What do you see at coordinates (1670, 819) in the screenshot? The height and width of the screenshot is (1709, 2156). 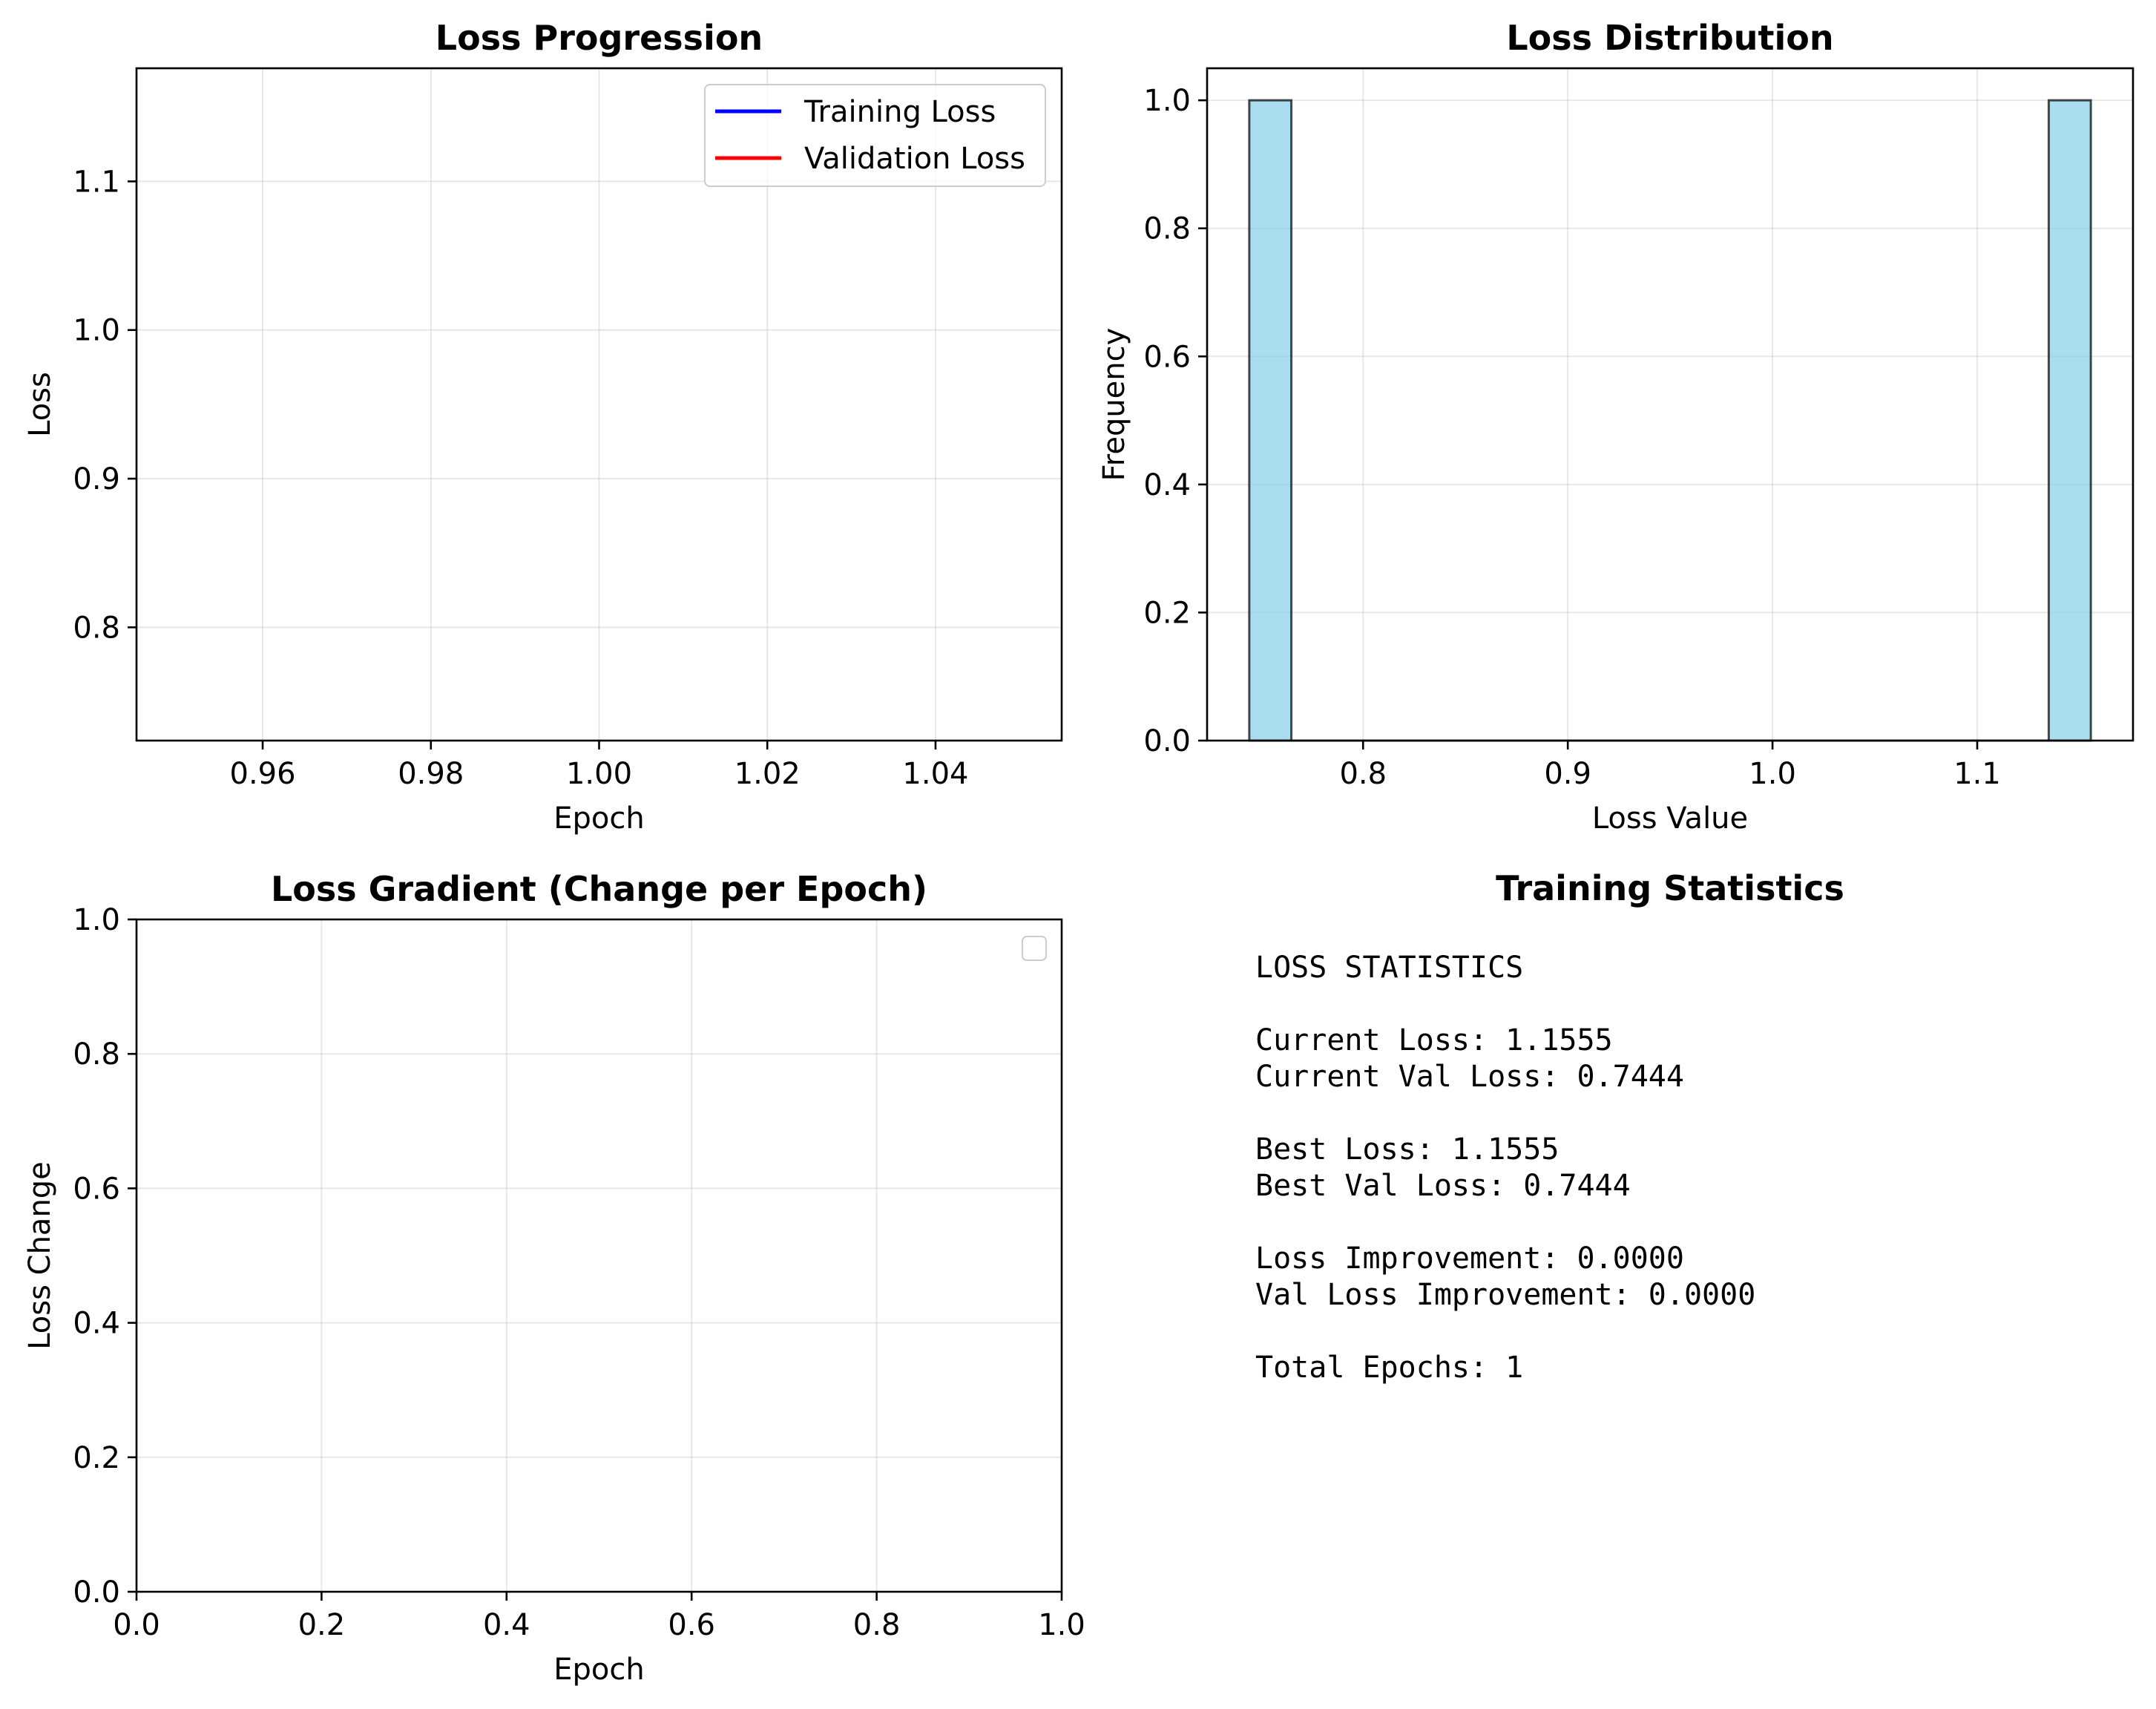 I see `x-axis-label: Loss Value` at bounding box center [1670, 819].